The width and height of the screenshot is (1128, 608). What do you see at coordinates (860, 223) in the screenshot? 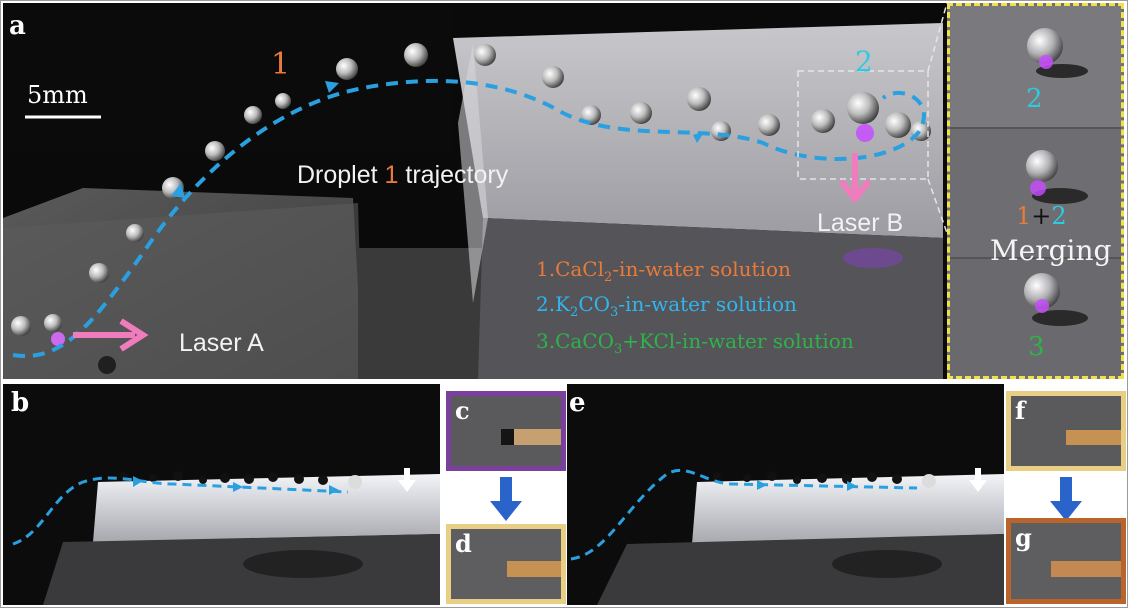
I see `laser-b-label: Laser B` at bounding box center [860, 223].